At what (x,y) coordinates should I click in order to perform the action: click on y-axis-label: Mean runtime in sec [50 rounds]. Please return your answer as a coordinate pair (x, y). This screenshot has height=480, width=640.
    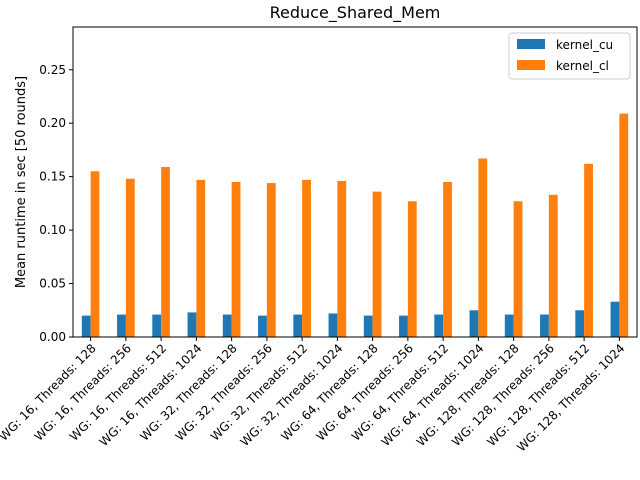
    Looking at the image, I should click on (21, 182).